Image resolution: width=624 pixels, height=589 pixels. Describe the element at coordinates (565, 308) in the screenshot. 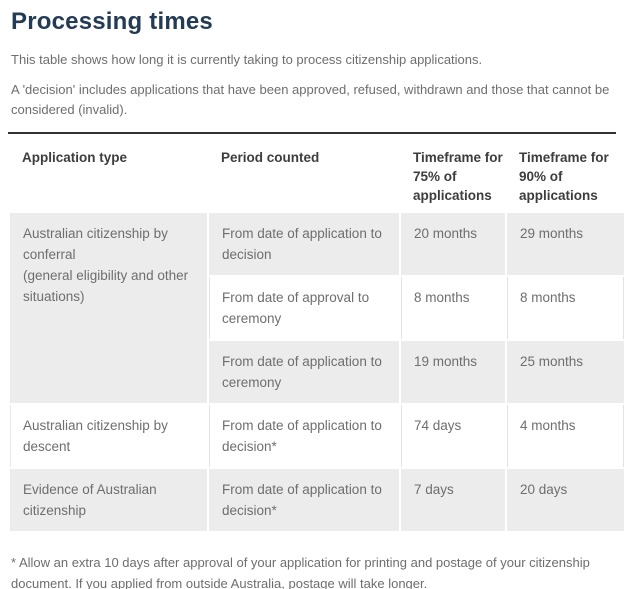

I see `timeframe-90-cell: 8 months` at that location.